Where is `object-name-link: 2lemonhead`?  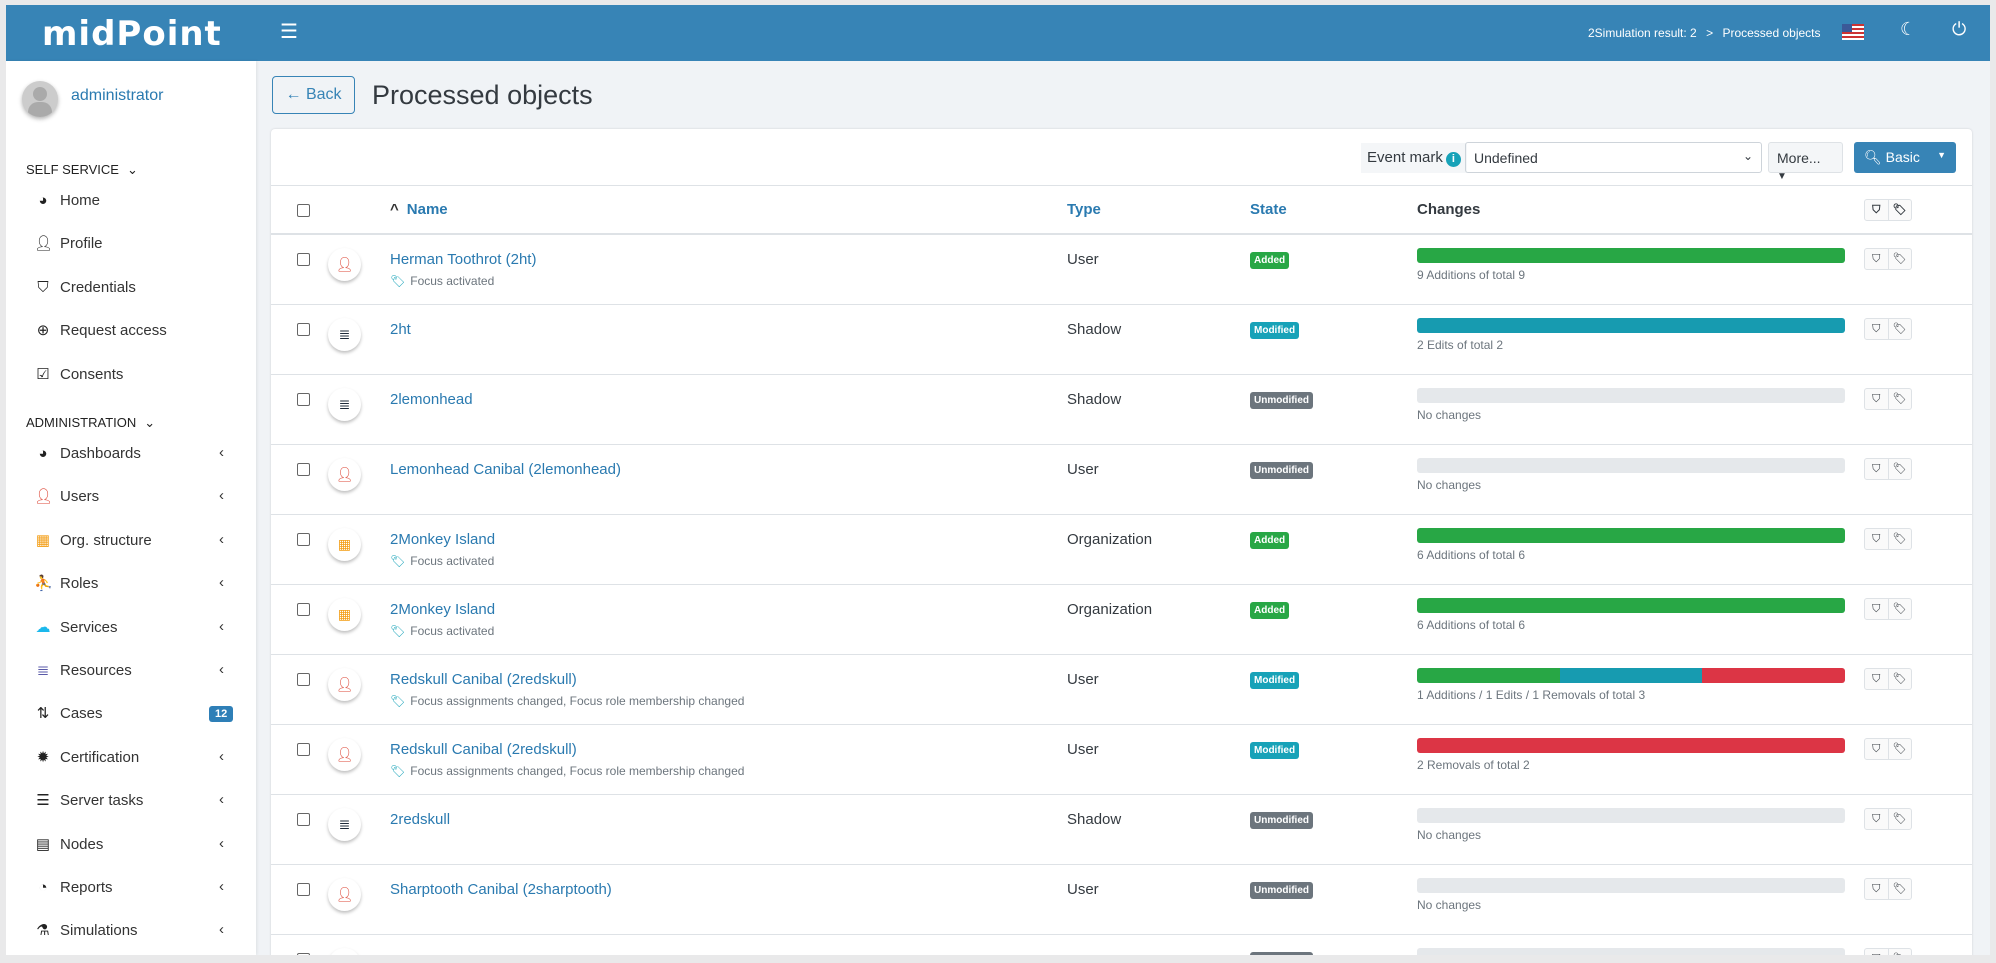 object-name-link: 2lemonhead is located at coordinates (431, 399).